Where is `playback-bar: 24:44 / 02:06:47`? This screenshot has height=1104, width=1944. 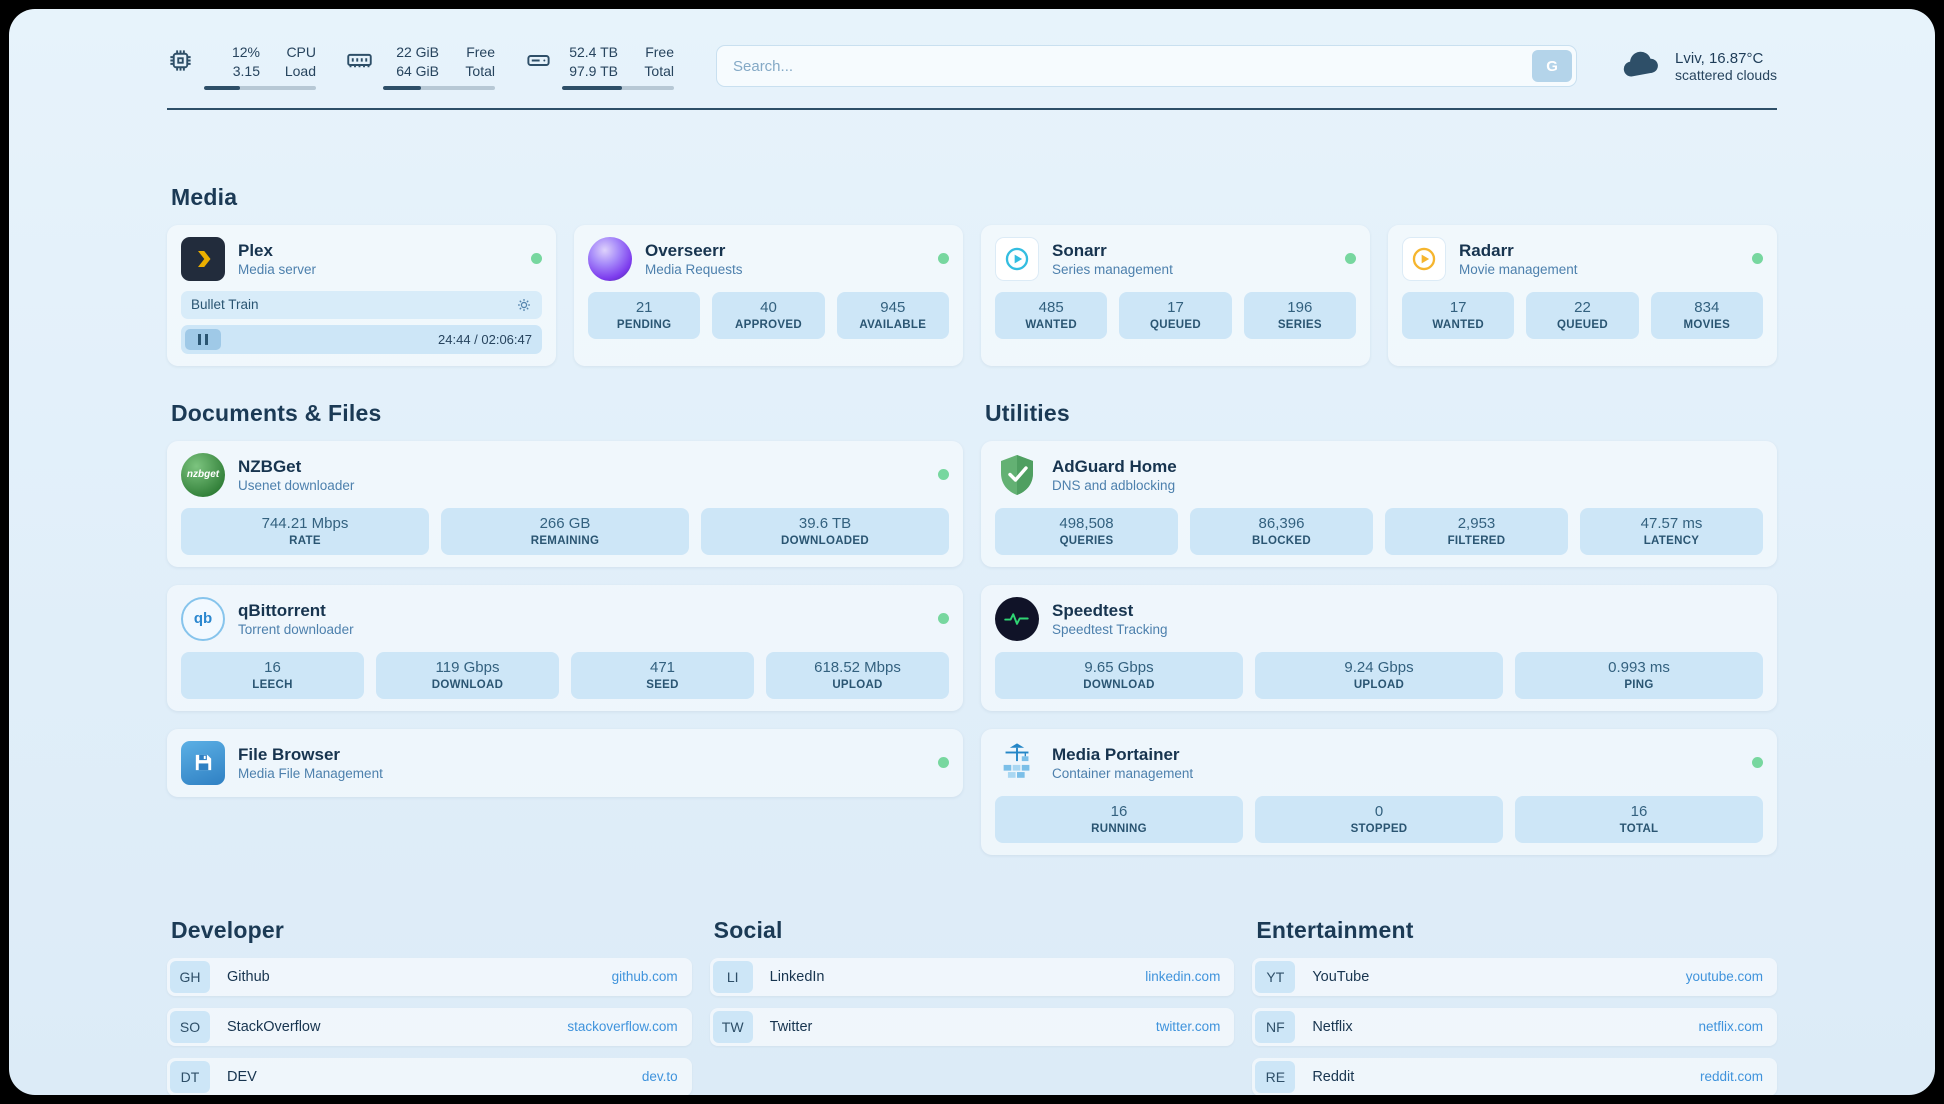 playback-bar: 24:44 / 02:06:47 is located at coordinates (361, 339).